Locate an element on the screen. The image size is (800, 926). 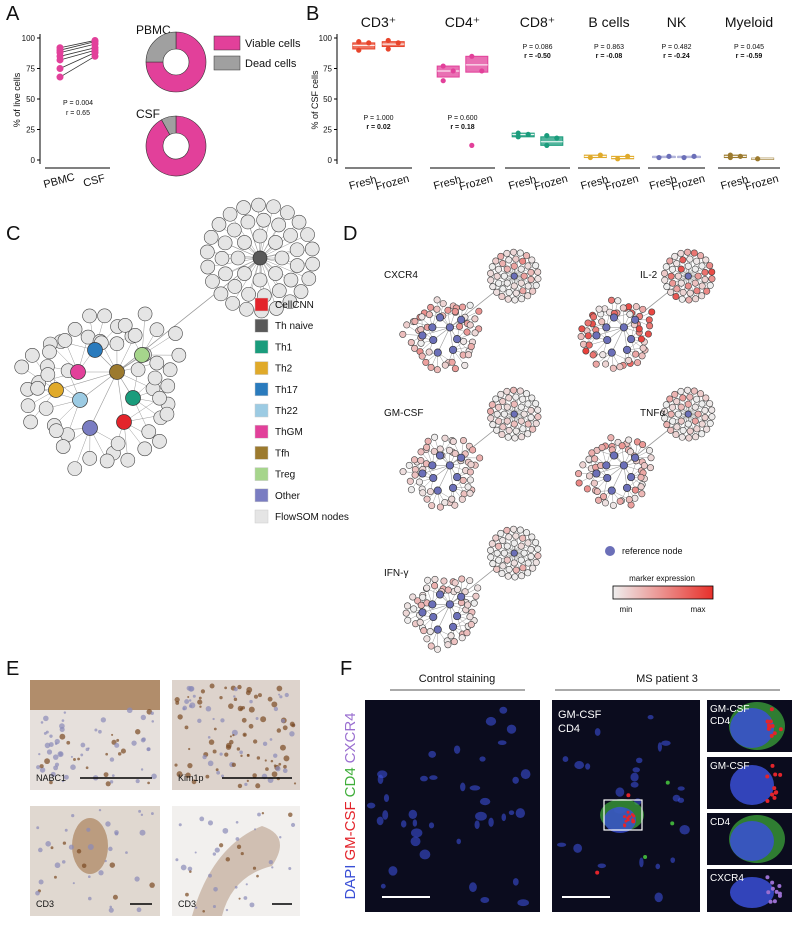
panel-label: E is located at coordinates (12, 669).